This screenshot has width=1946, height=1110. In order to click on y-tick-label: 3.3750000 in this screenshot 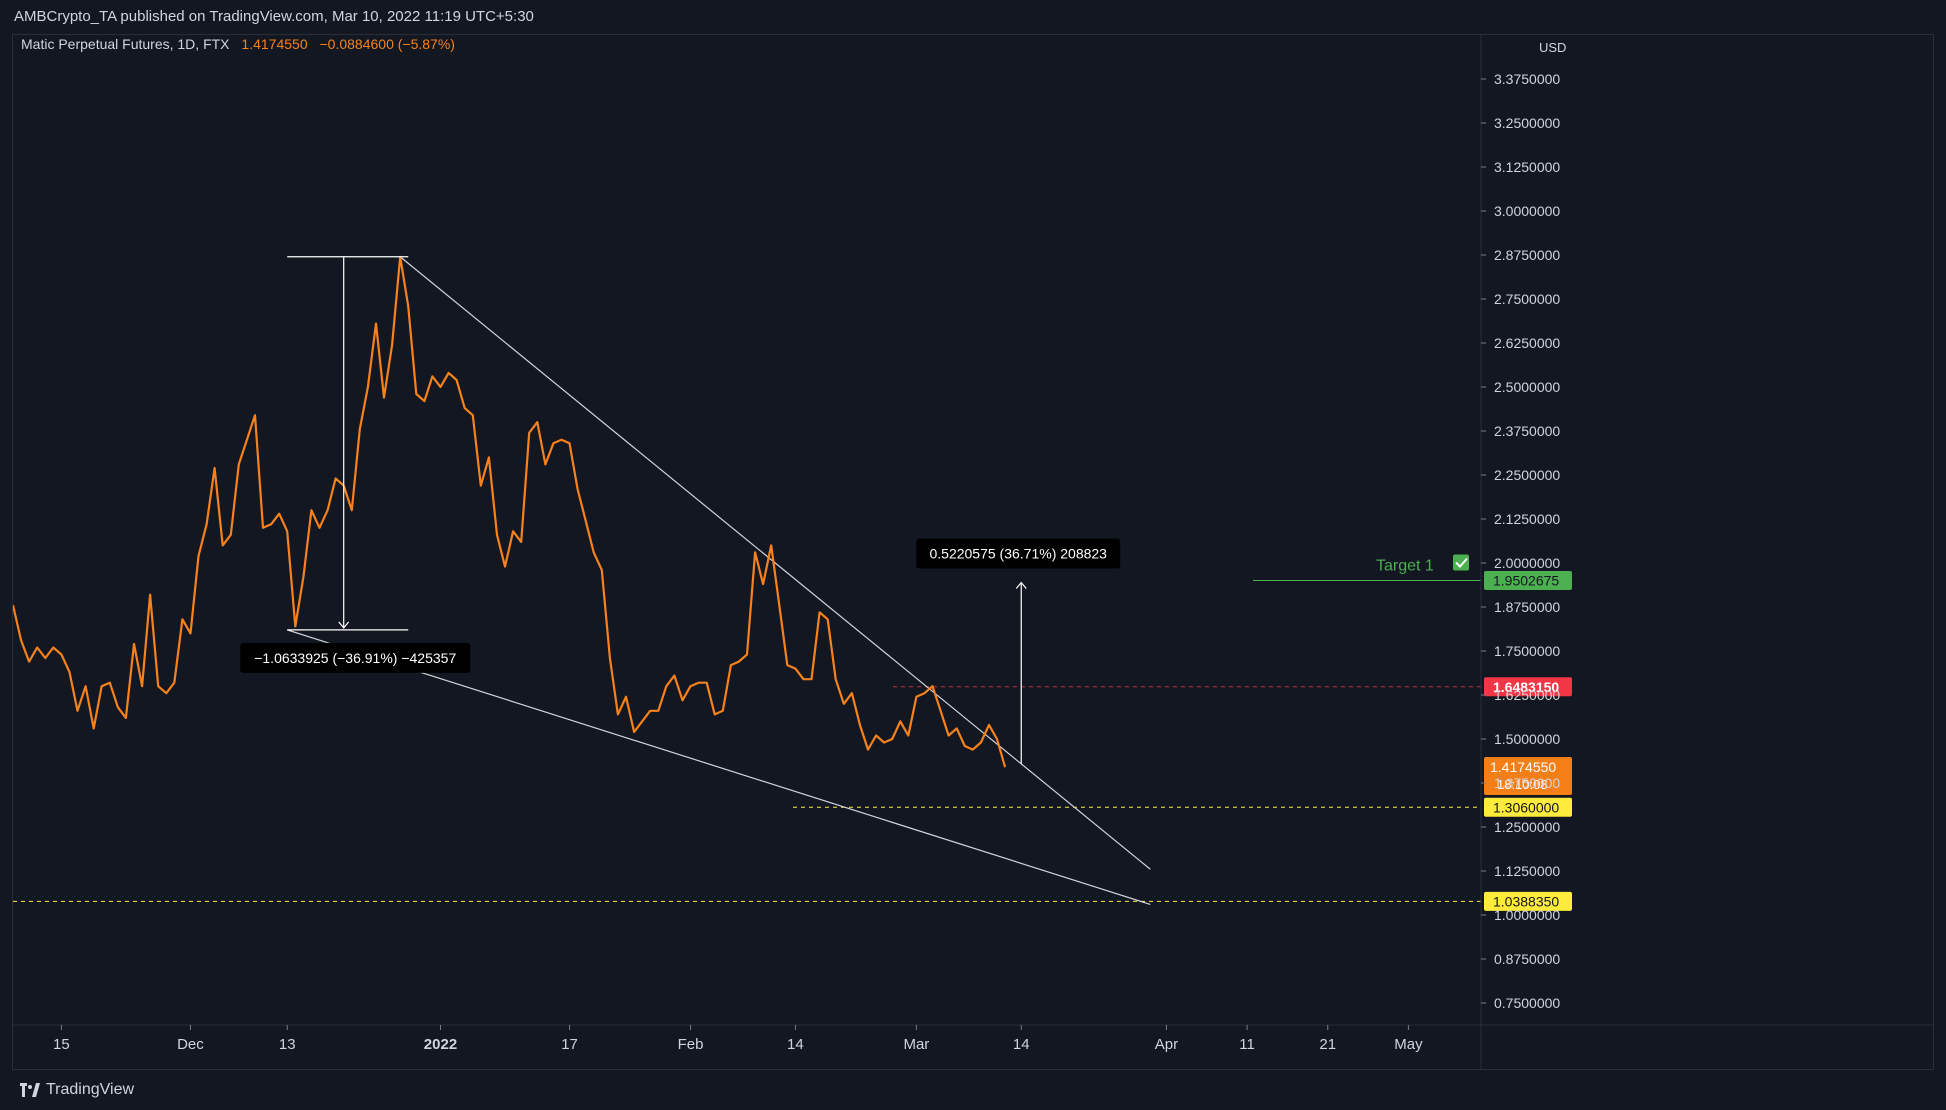, I will do `click(1527, 79)`.